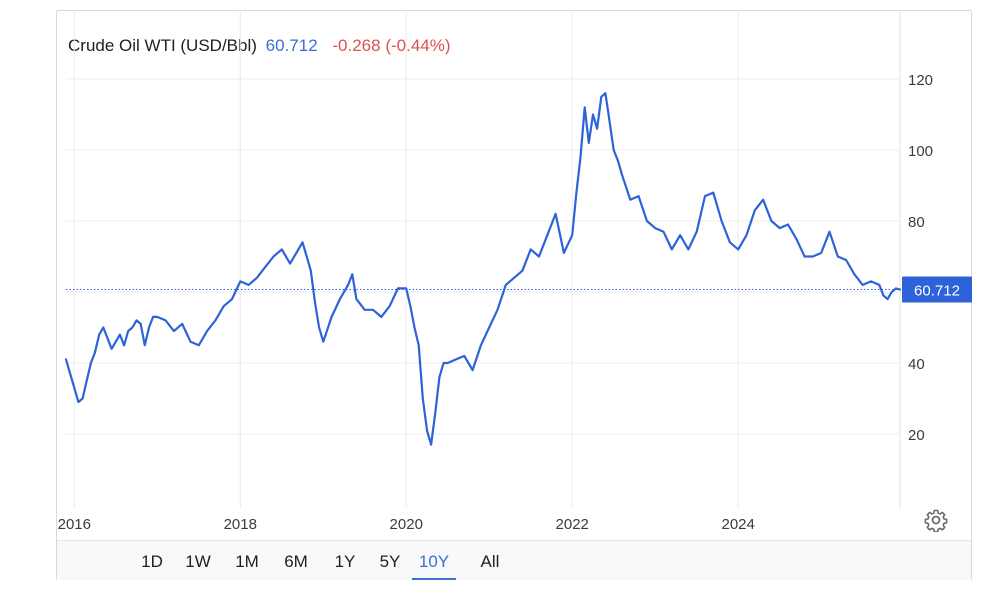 The width and height of the screenshot is (1000, 600). Describe the element at coordinates (296, 561) in the screenshot. I see `range-6m: 6M` at that location.